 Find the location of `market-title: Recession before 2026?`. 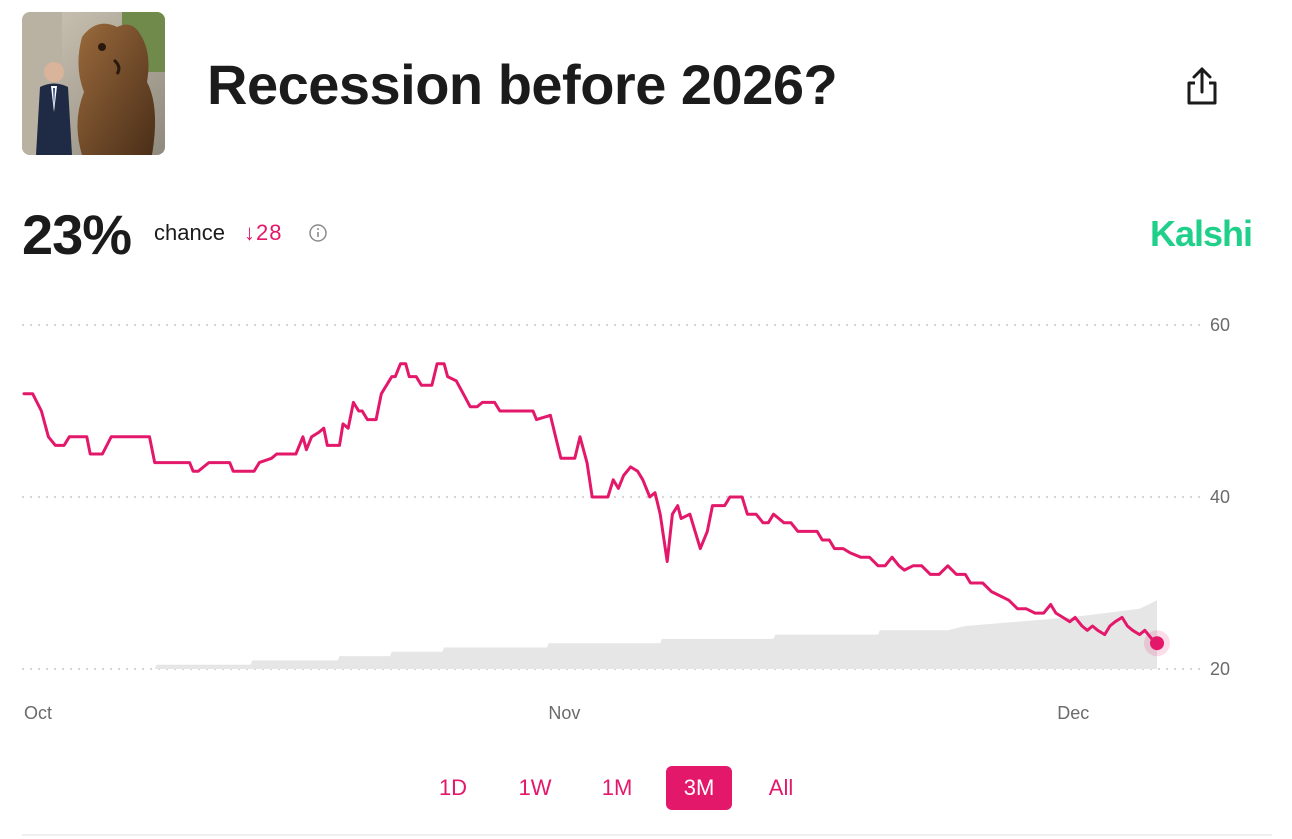

market-title: Recession before 2026? is located at coordinates (522, 84).